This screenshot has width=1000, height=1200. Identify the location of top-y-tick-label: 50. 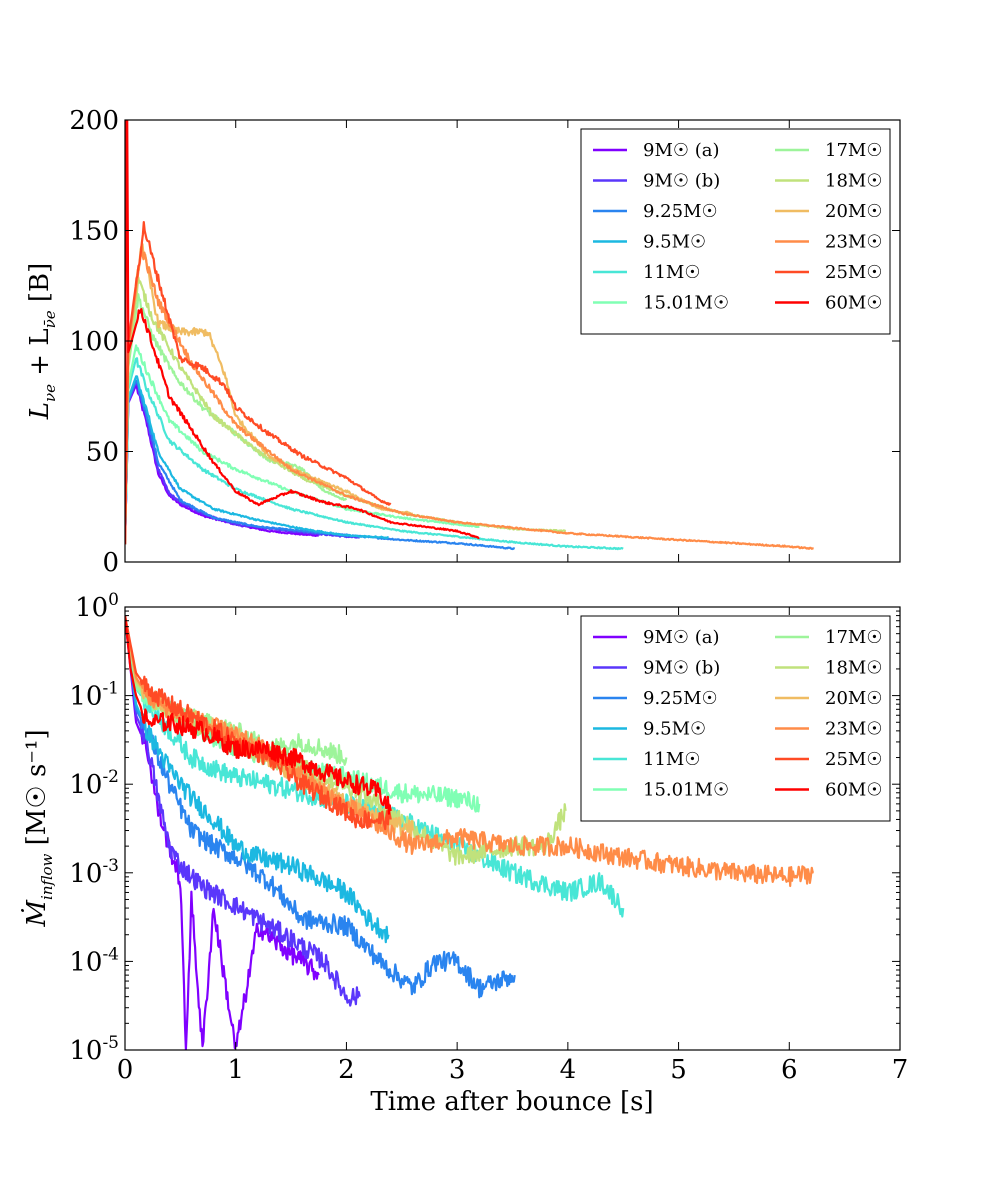
(102, 453).